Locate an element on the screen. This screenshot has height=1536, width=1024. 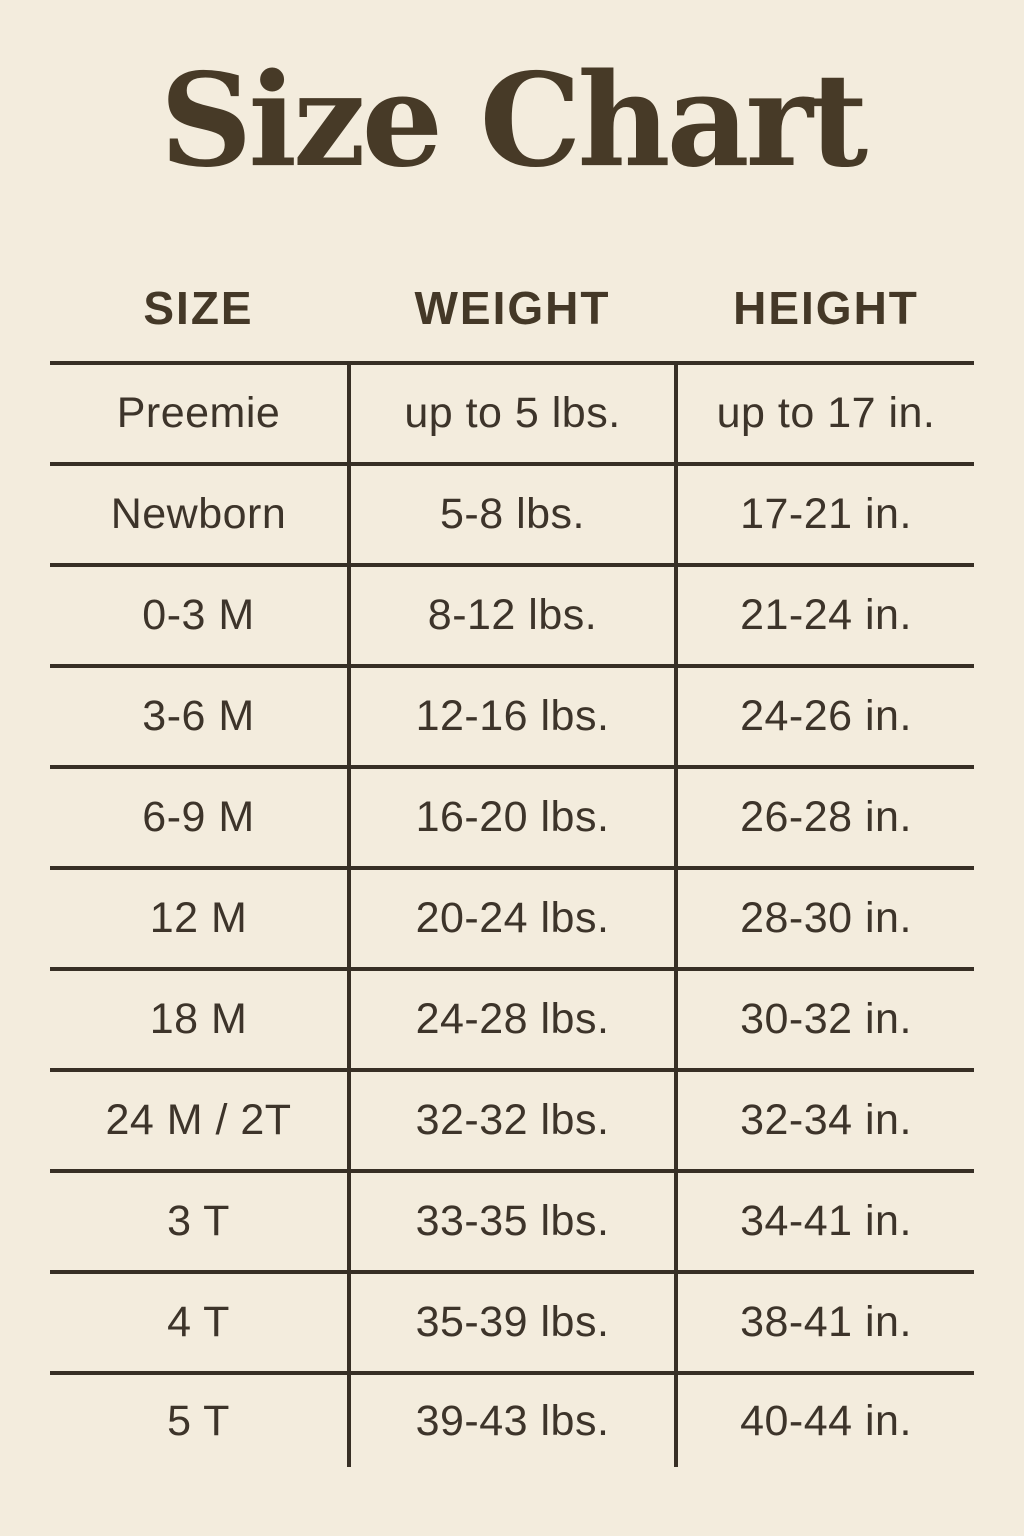
table-row: 3-6 M 12-16 lbs. 24-26 in. is located at coordinates (512, 719).